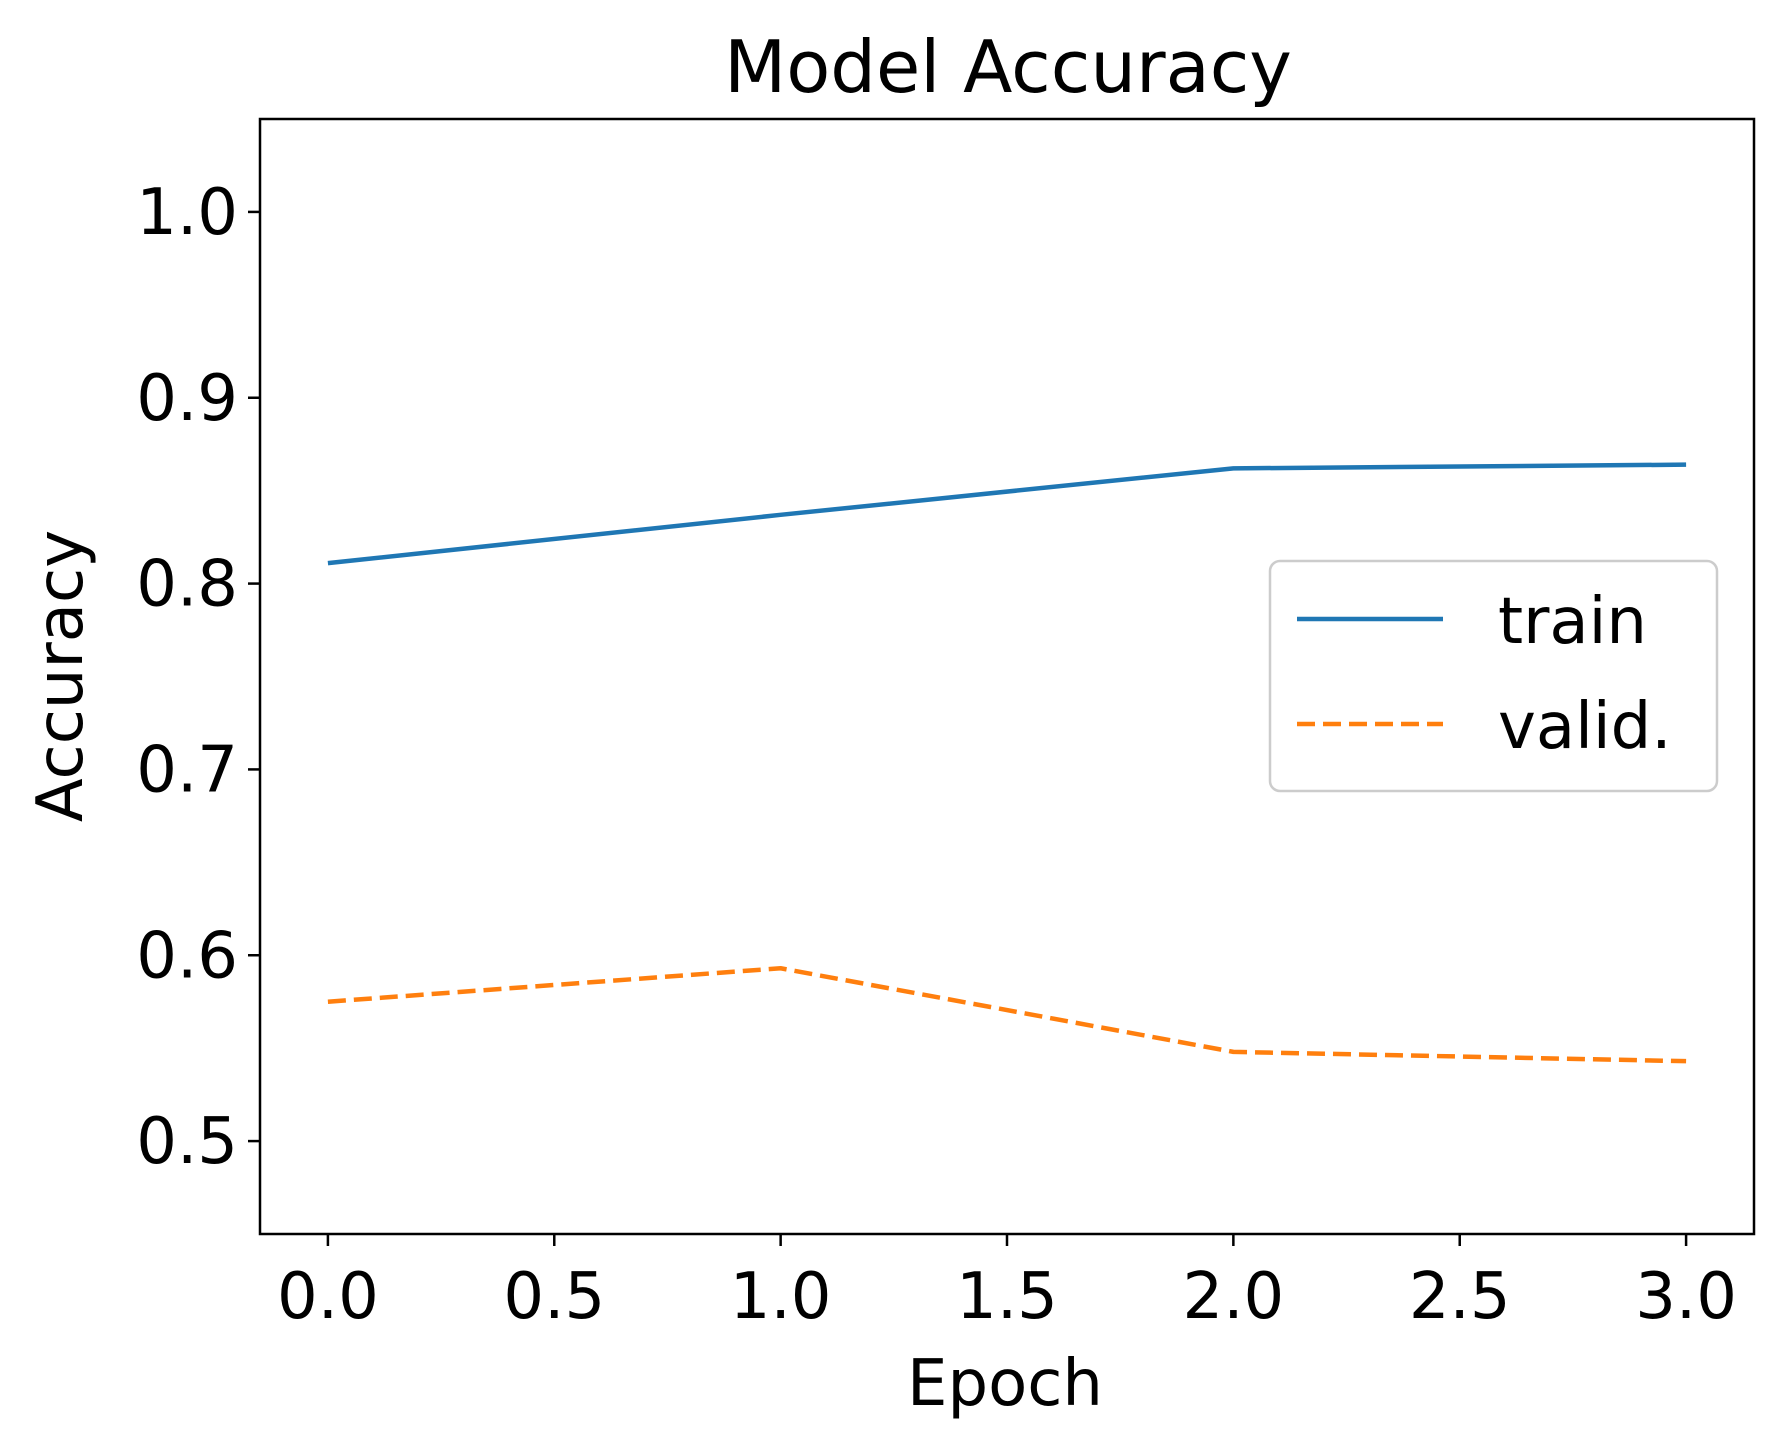  Describe the element at coordinates (1572, 622) in the screenshot. I see `legend-train-label: train` at that location.